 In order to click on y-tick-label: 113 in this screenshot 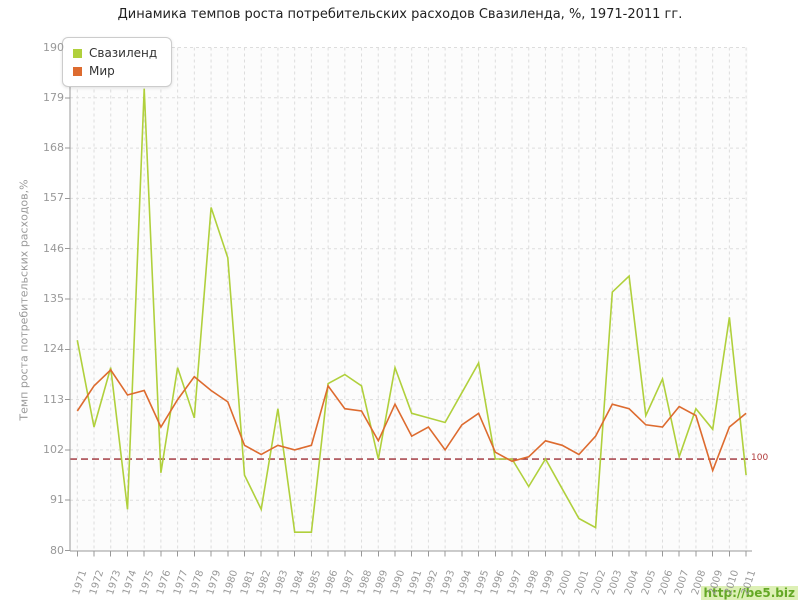, I will do `click(53, 399)`.